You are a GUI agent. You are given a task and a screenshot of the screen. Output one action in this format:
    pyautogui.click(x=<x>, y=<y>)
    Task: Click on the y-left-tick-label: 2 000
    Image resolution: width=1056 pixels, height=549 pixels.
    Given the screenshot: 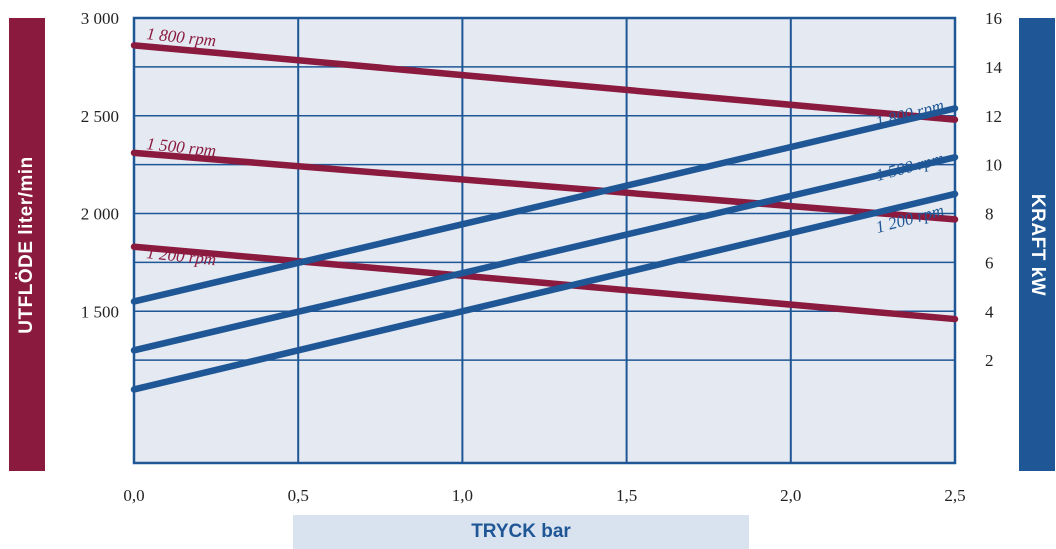 What is the action you would take?
    pyautogui.click(x=100, y=214)
    